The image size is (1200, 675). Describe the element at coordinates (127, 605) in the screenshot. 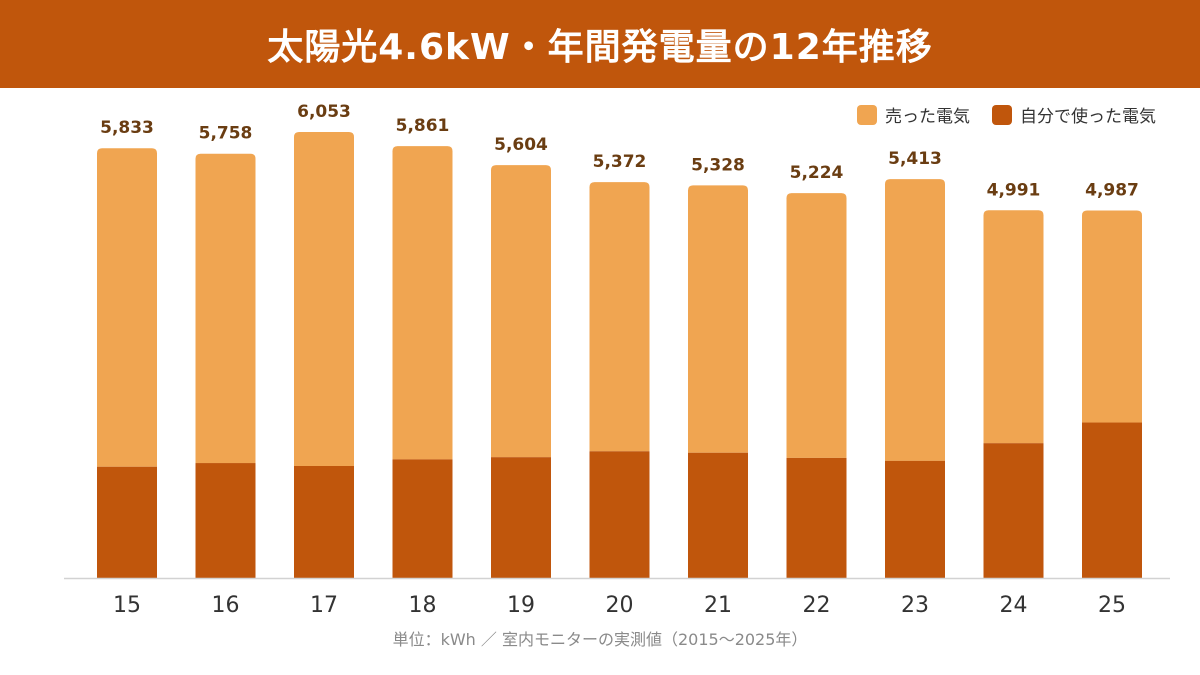

I see `x-tick-label-15: 15` at that location.